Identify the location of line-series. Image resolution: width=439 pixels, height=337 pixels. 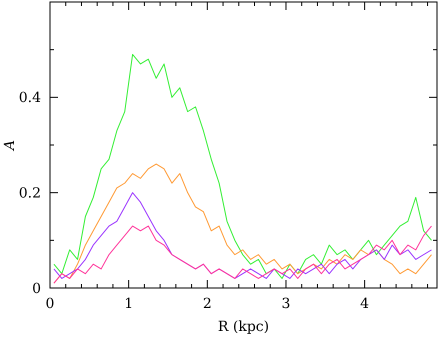
(242, 255).